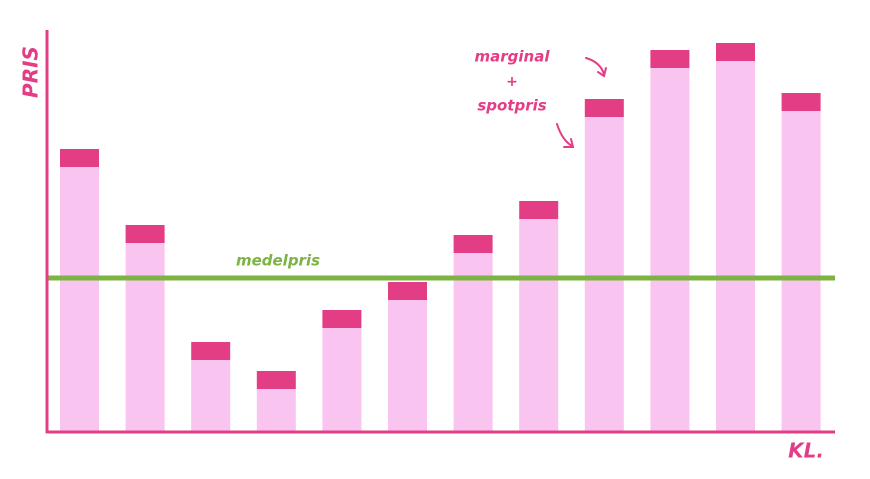  What do you see at coordinates (806, 451) in the screenshot?
I see `x-axis-label: KL.` at bounding box center [806, 451].